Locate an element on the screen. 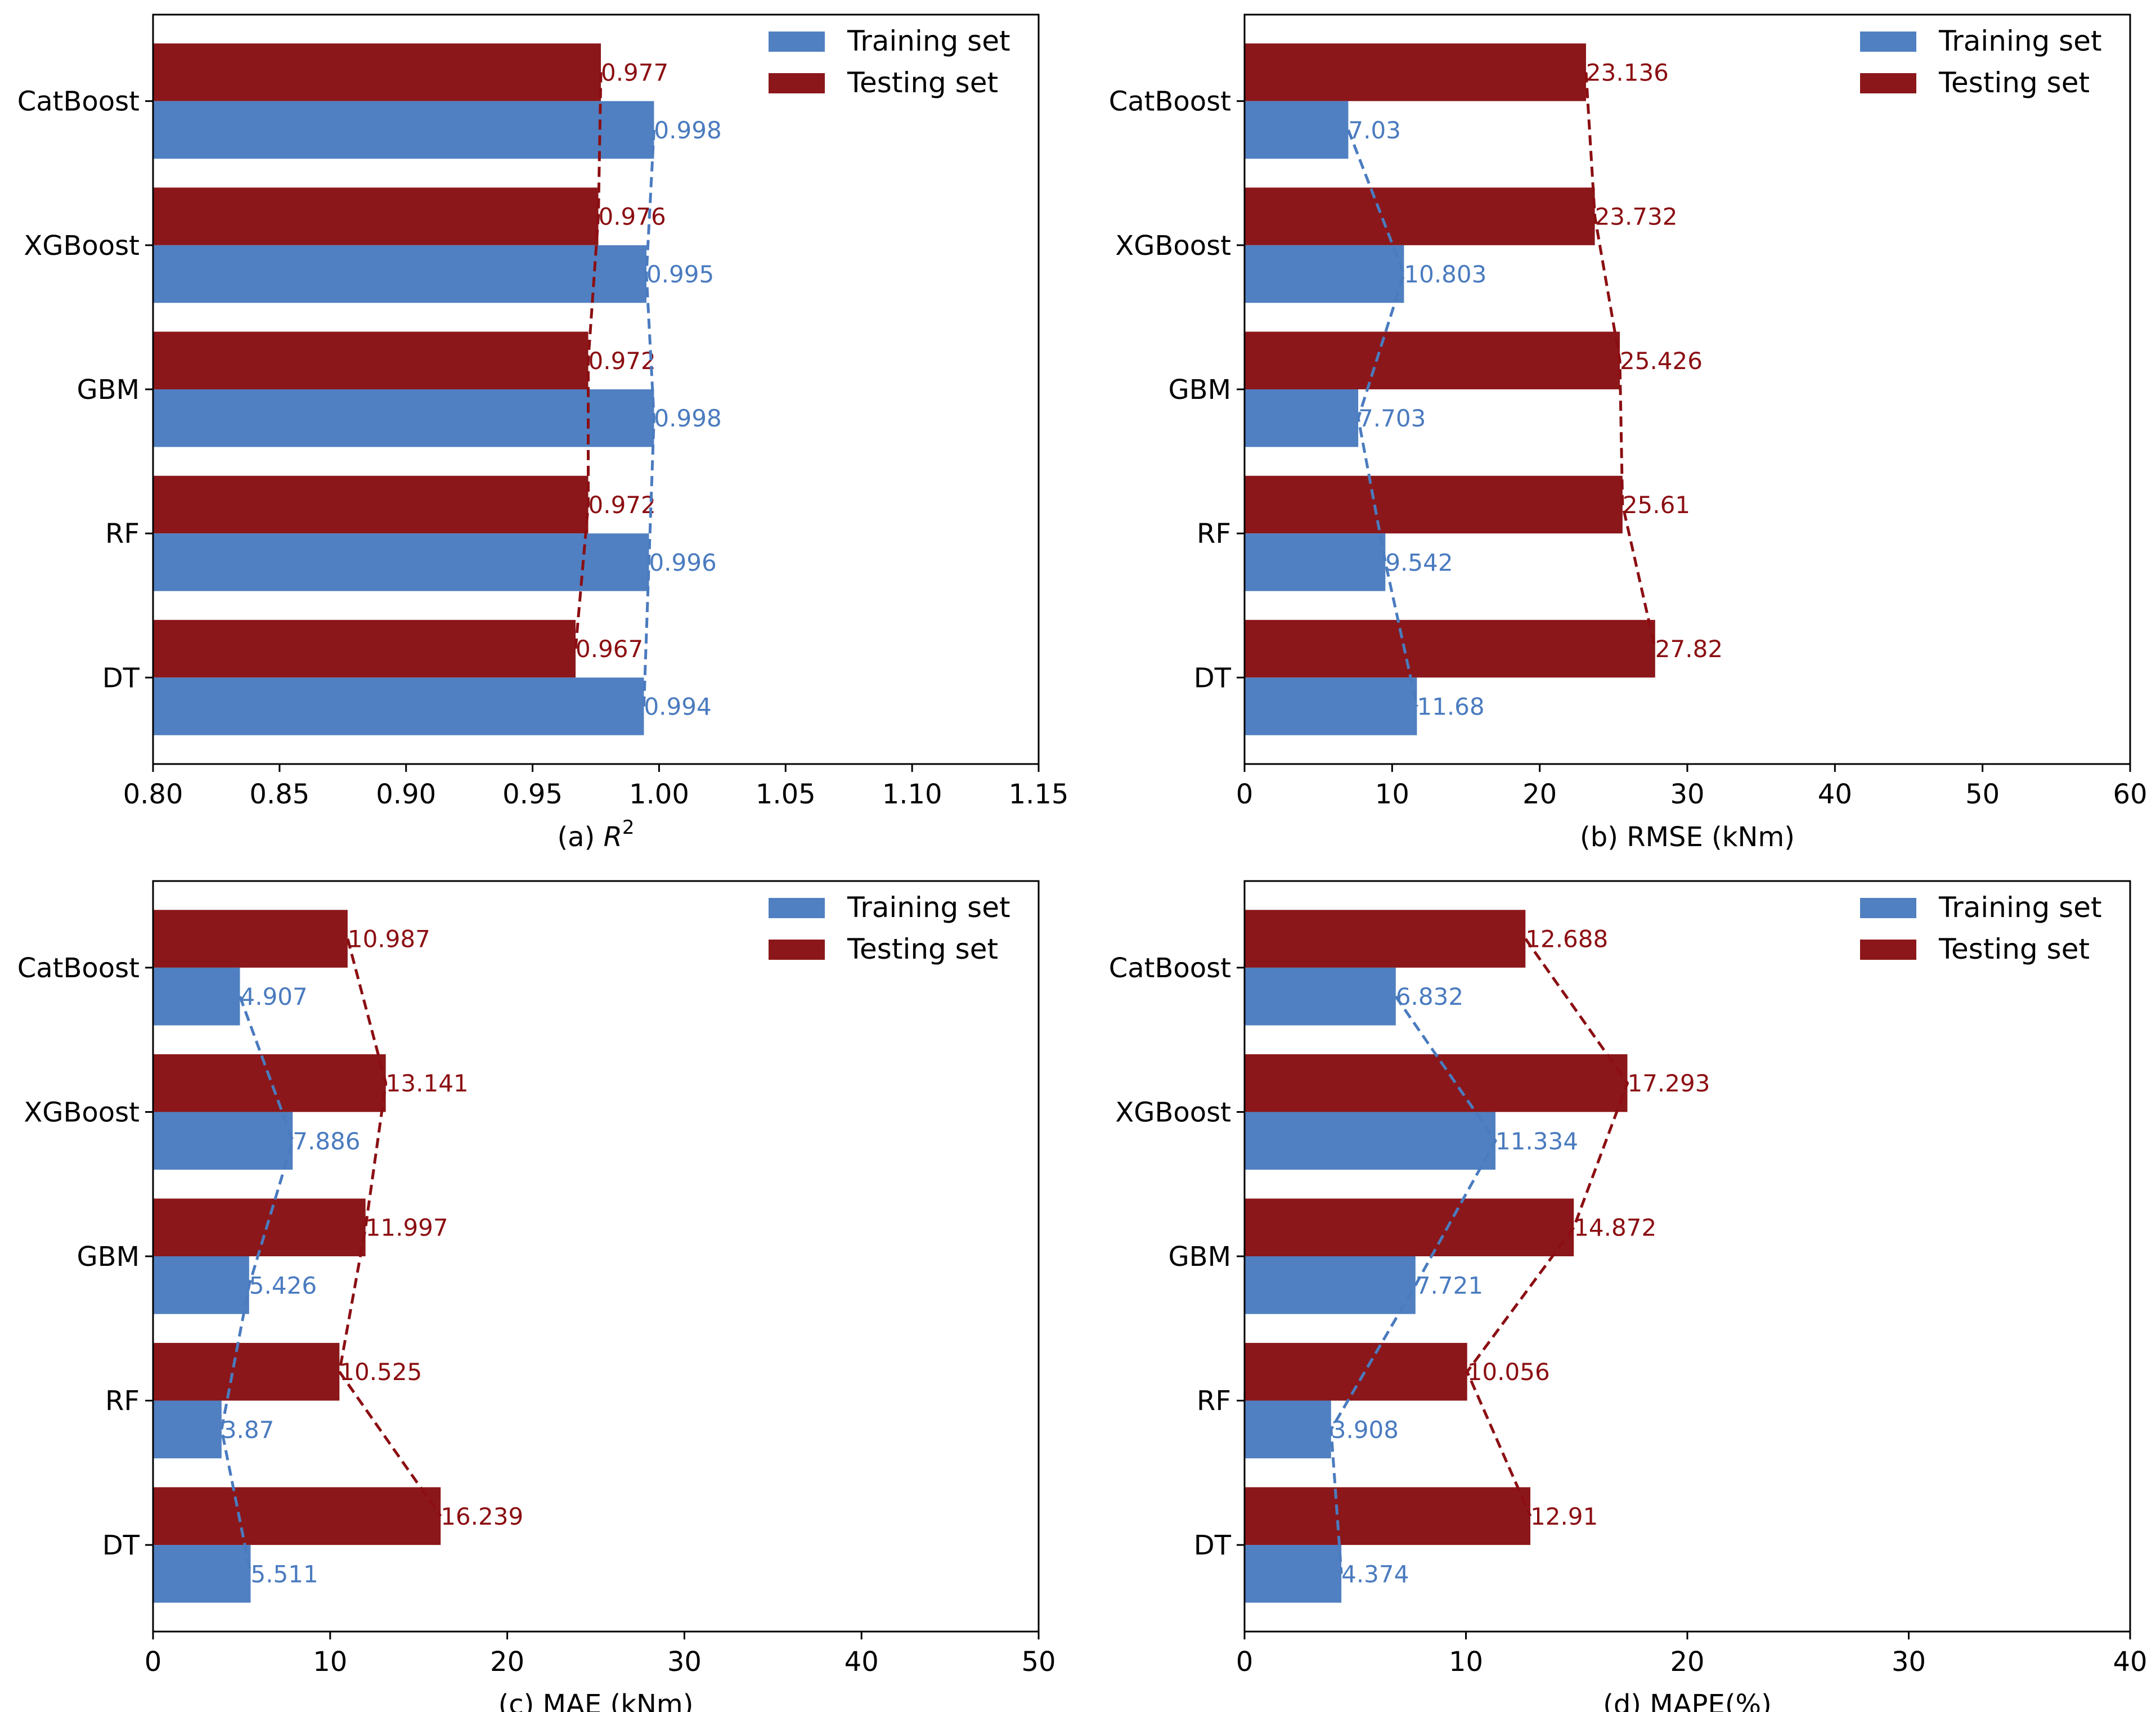  x-tick-label: 0.90 is located at coordinates (406, 794).